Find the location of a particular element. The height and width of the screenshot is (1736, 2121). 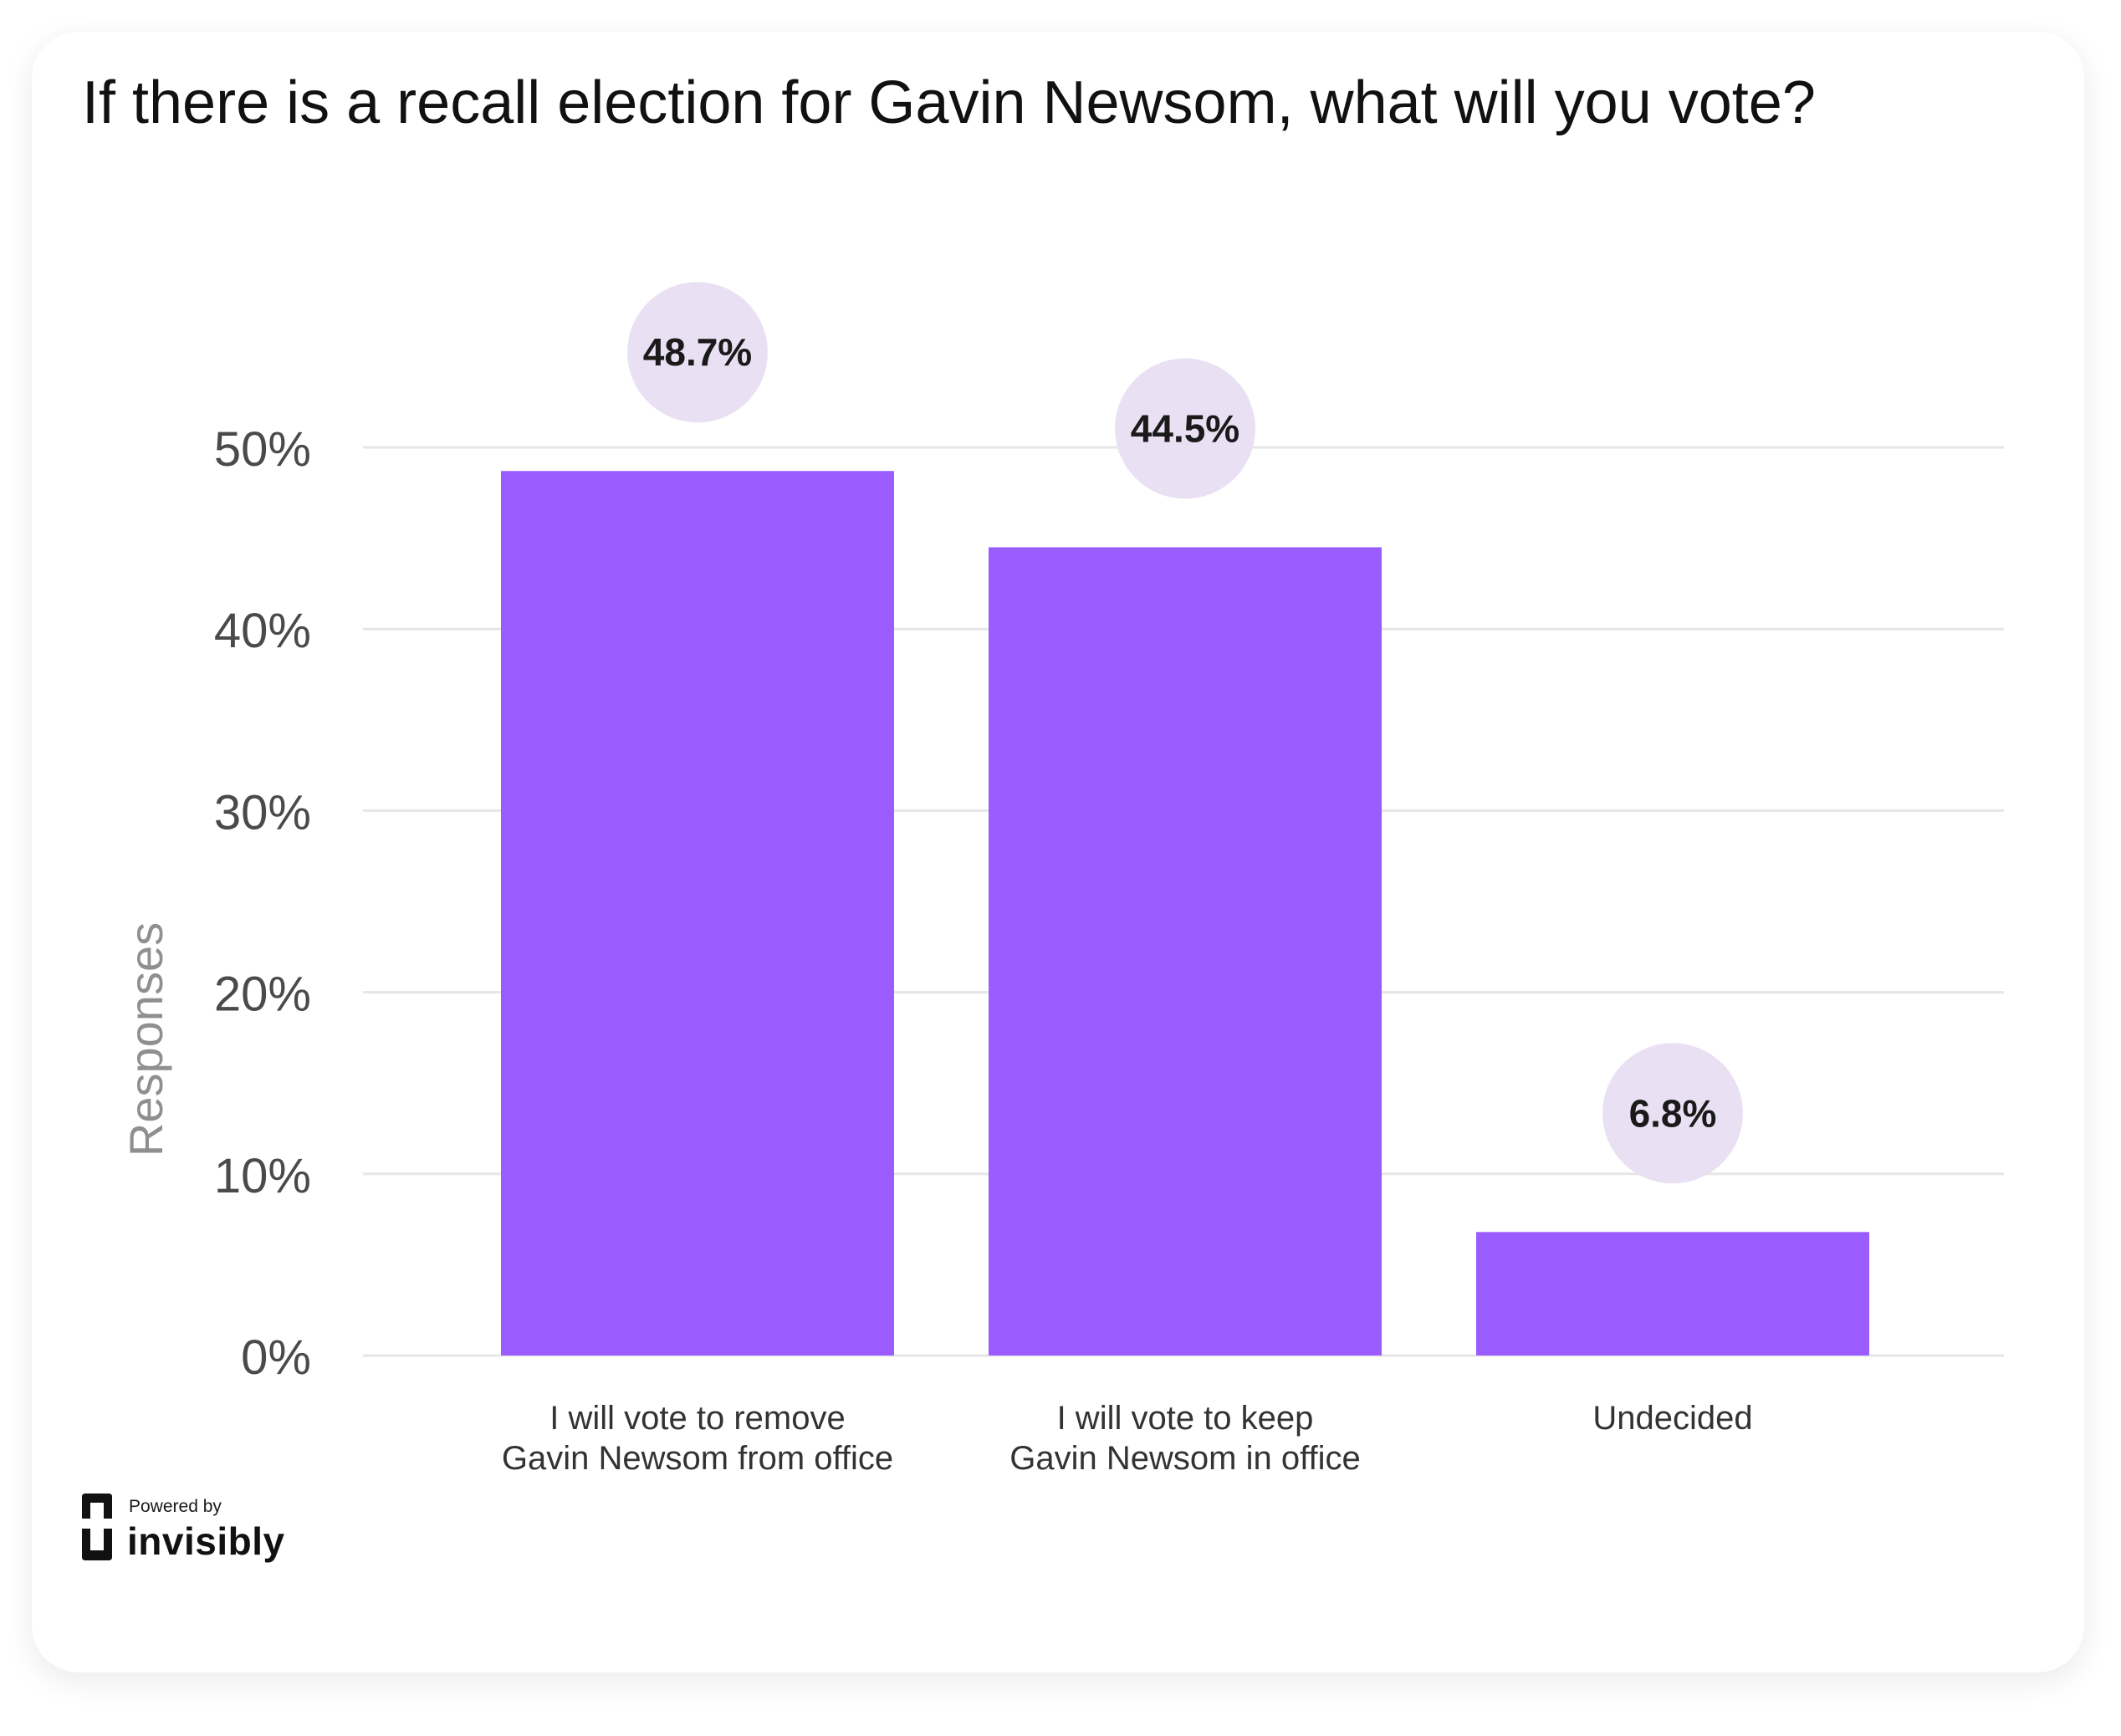

y-tick-label: 30% is located at coordinates (262, 812).